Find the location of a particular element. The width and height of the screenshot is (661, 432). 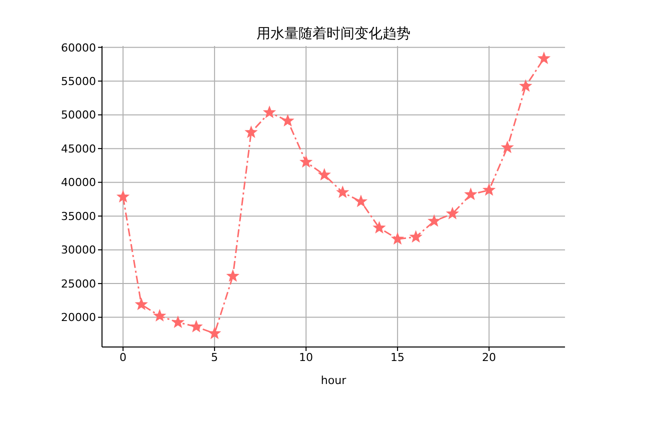

chart-title: 用水量随着时间变化趋势 is located at coordinates (334, 34).